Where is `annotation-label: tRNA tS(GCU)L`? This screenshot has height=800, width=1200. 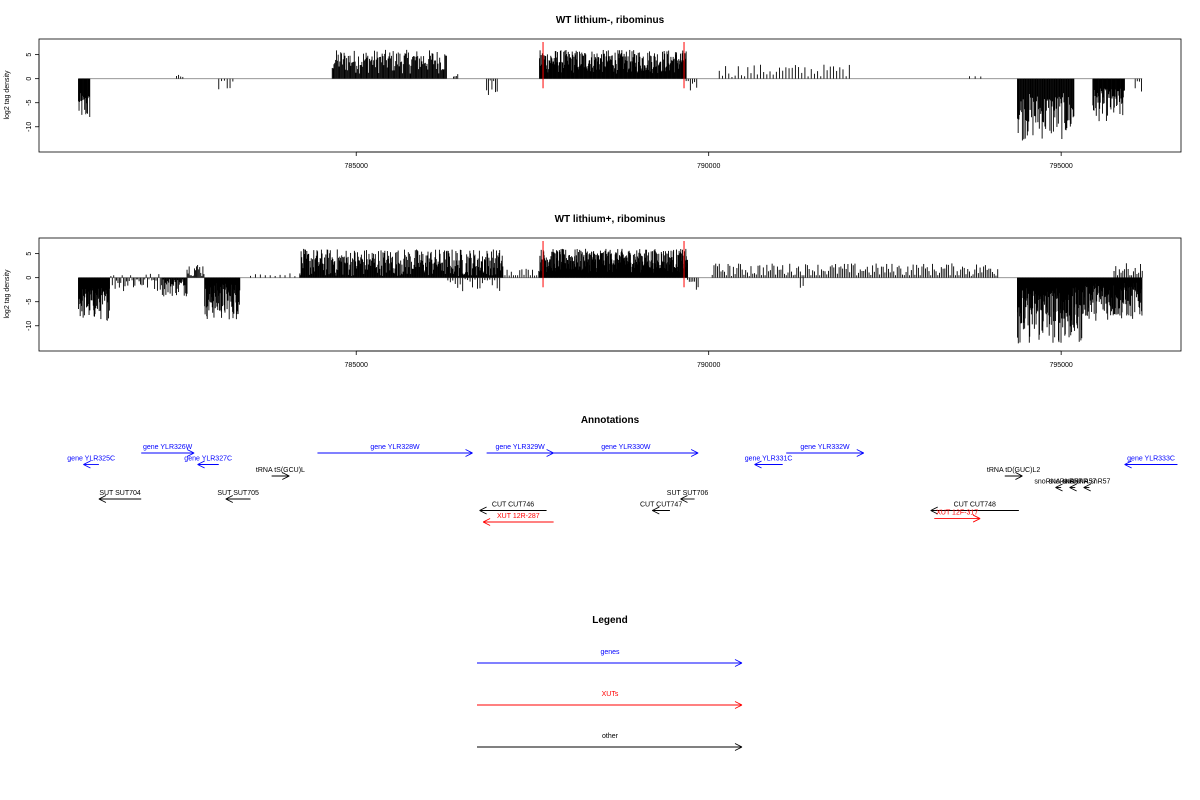
annotation-label: tRNA tS(GCU)L is located at coordinates (280, 470).